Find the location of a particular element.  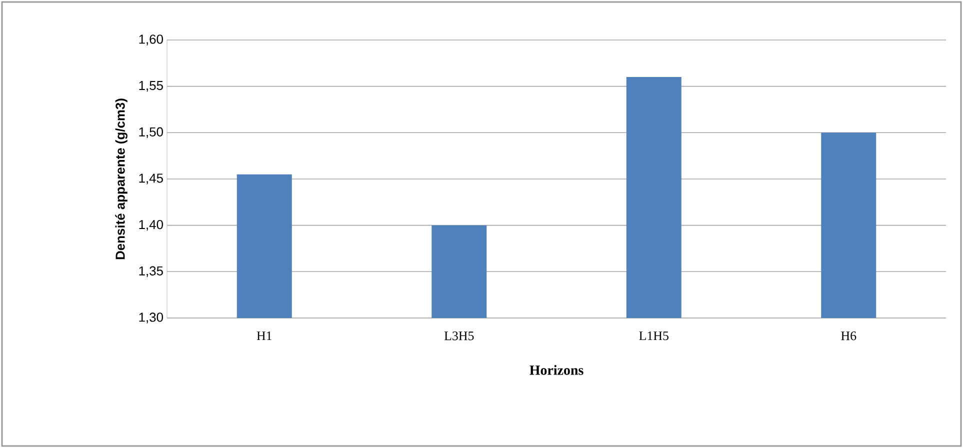

y-axis-title: Densité apparente (g/cm3) is located at coordinates (121, 179).